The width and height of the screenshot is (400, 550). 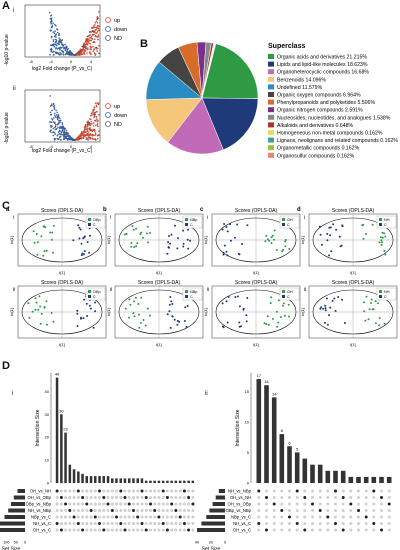 What do you see at coordinates (105, 210) in the screenshot?
I see `opls-col-tag: b` at bounding box center [105, 210].